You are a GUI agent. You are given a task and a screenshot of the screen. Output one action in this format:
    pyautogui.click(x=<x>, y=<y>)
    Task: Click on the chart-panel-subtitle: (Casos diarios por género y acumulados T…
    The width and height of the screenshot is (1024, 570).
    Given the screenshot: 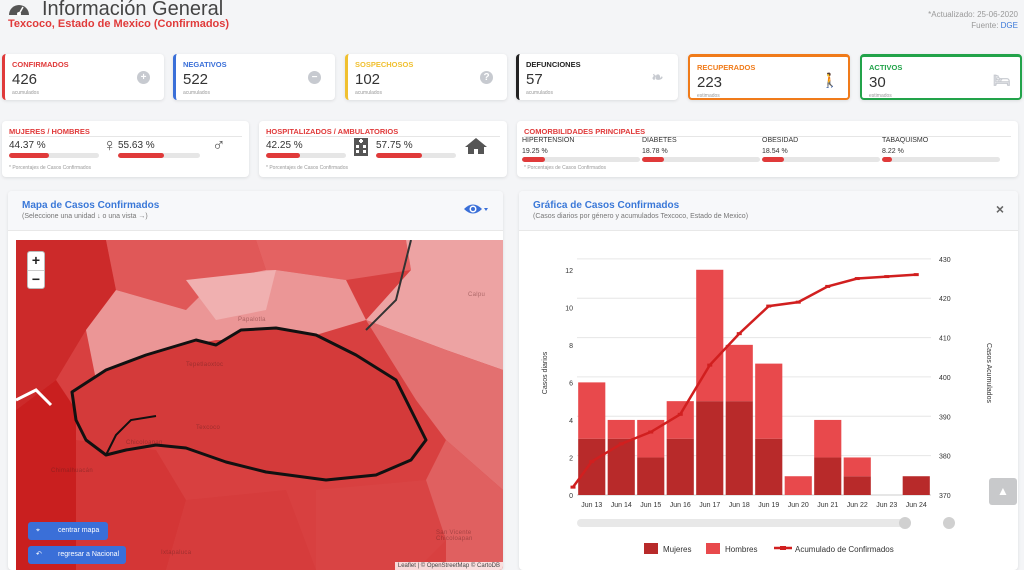 What is the action you would take?
    pyautogui.click(x=641, y=216)
    